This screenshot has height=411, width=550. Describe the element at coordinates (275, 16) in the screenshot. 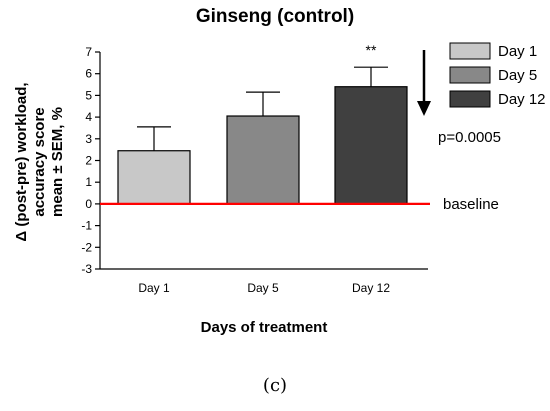

I see `chart-title: Ginseng (control)` at that location.